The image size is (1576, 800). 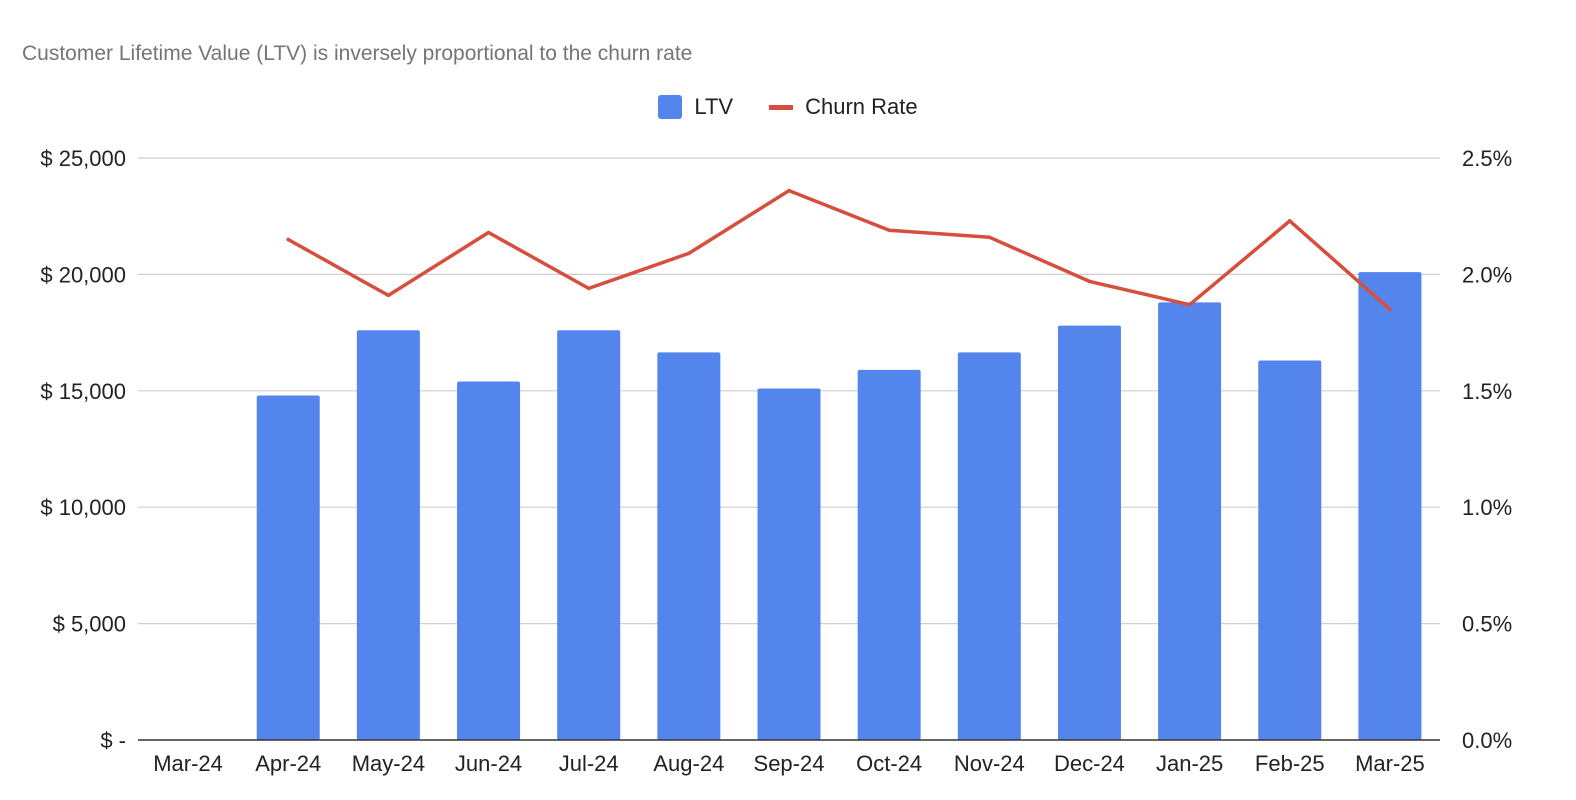 What do you see at coordinates (288, 763) in the screenshot?
I see `x-tick-label: Apr-24` at bounding box center [288, 763].